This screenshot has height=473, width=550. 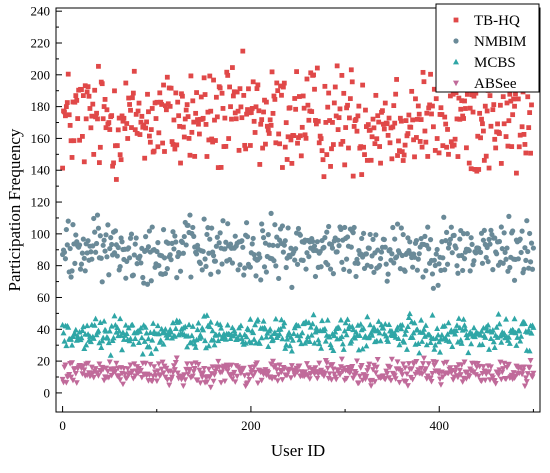 I want to click on y-tick-label: 40, so click(x=43, y=329).